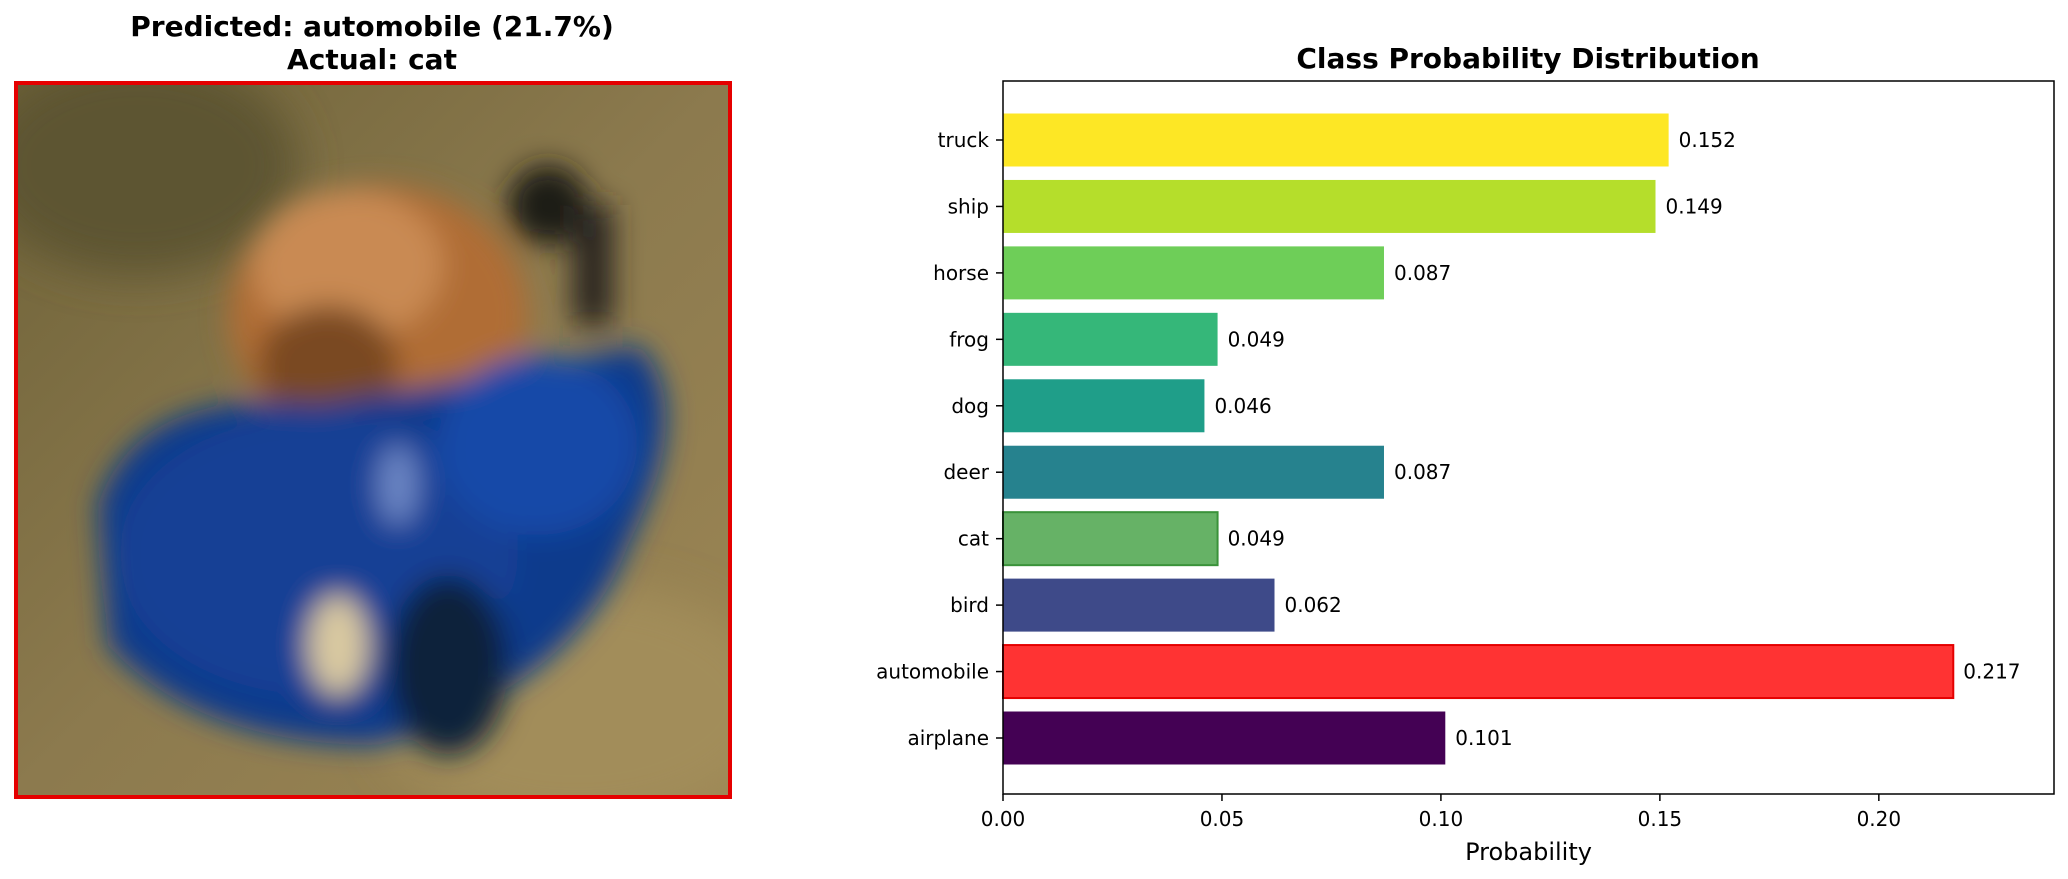  What do you see at coordinates (1528, 58) in the screenshot?
I see `chart-title: Class Probability Distribution` at bounding box center [1528, 58].